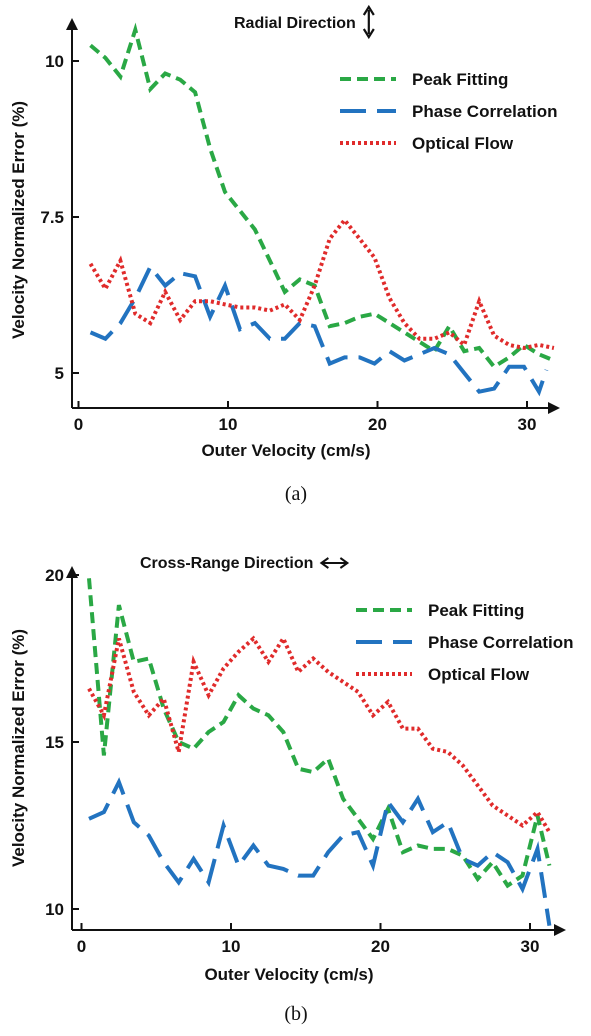 The height and width of the screenshot is (1036, 591). Describe the element at coordinates (295, 23) in the screenshot. I see `chart-title: Radial Direction` at that location.